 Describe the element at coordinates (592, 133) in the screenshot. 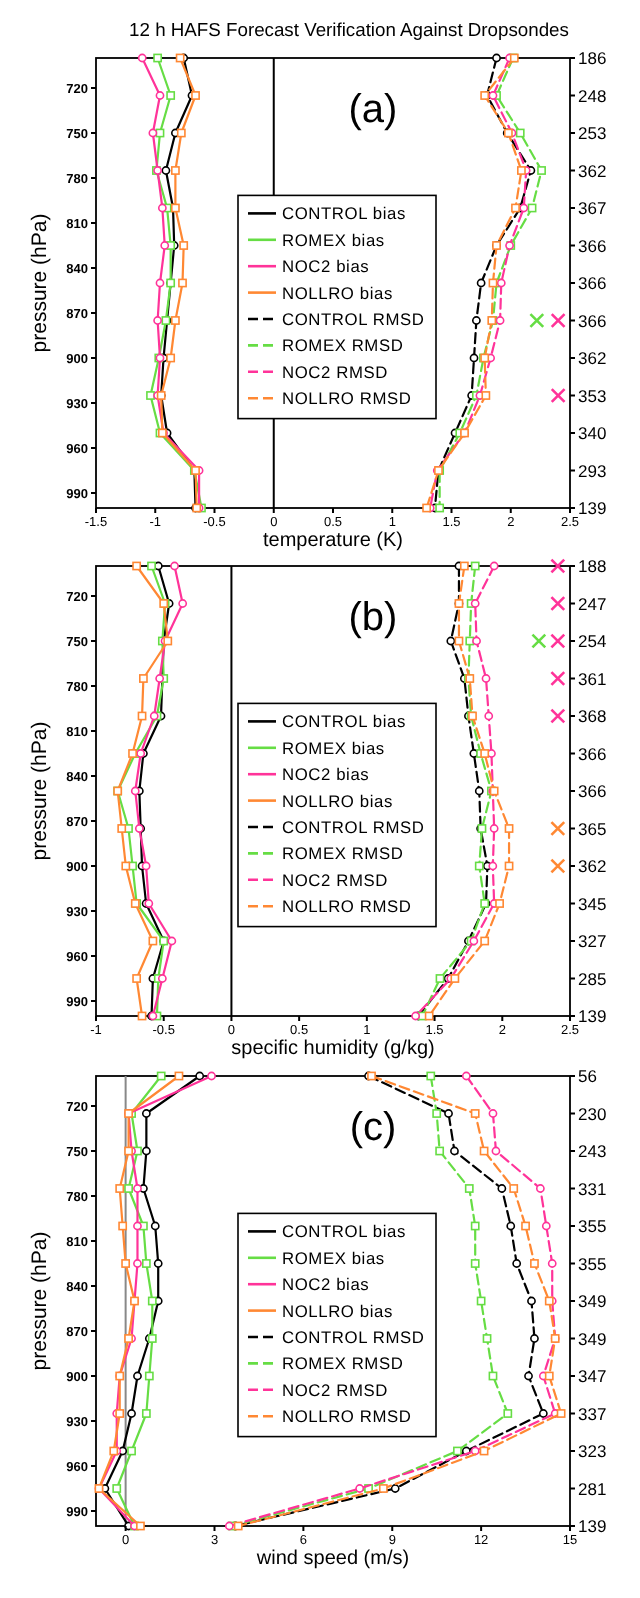

I see `category-label: 253` at that location.